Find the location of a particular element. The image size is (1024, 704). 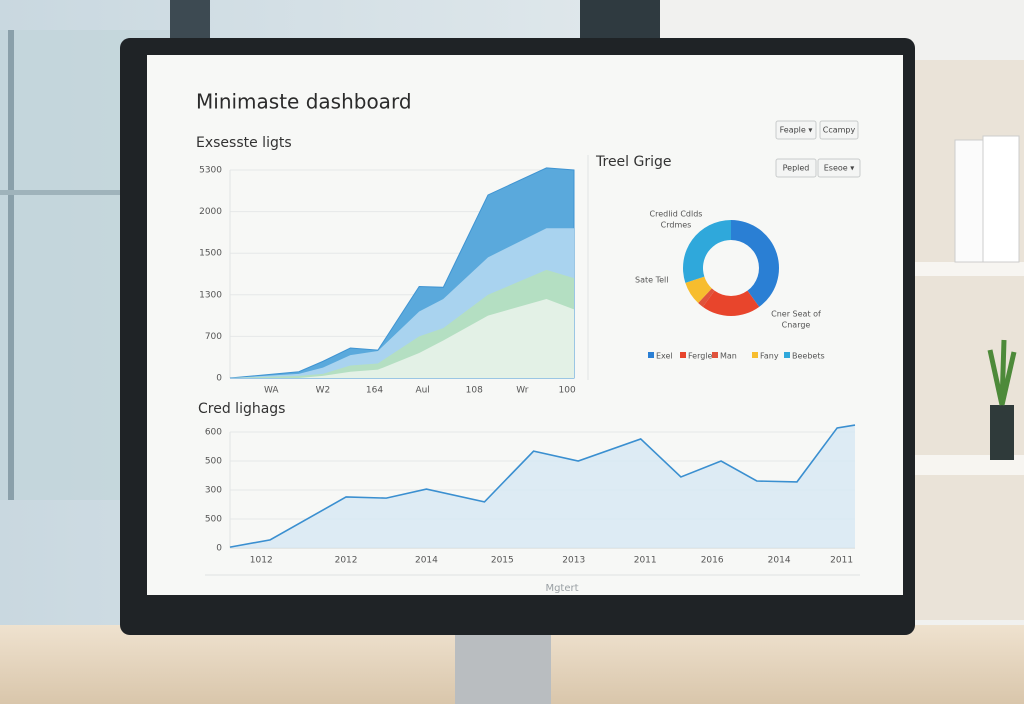

annotation: Cner Seat of is located at coordinates (796, 314).